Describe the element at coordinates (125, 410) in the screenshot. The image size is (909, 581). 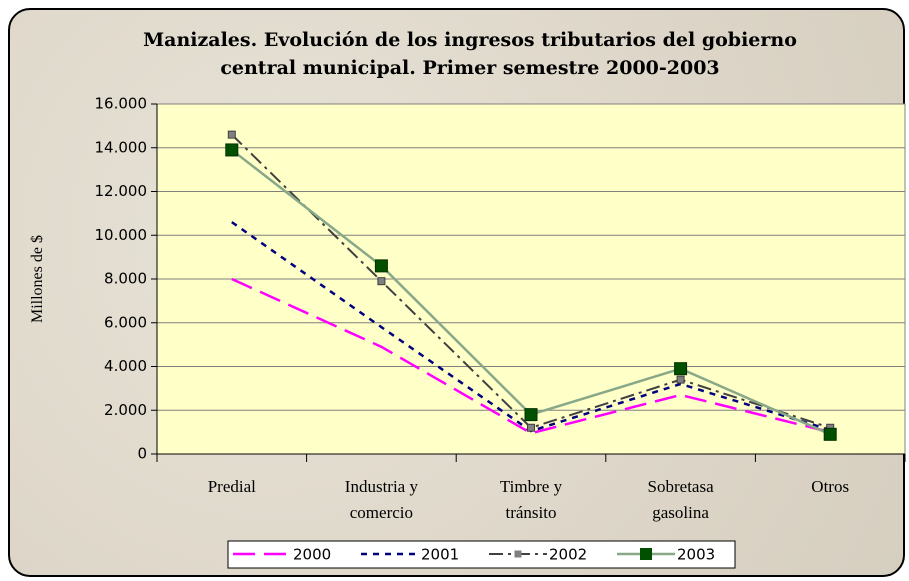
I see `y-tick-label: 2.000` at that location.